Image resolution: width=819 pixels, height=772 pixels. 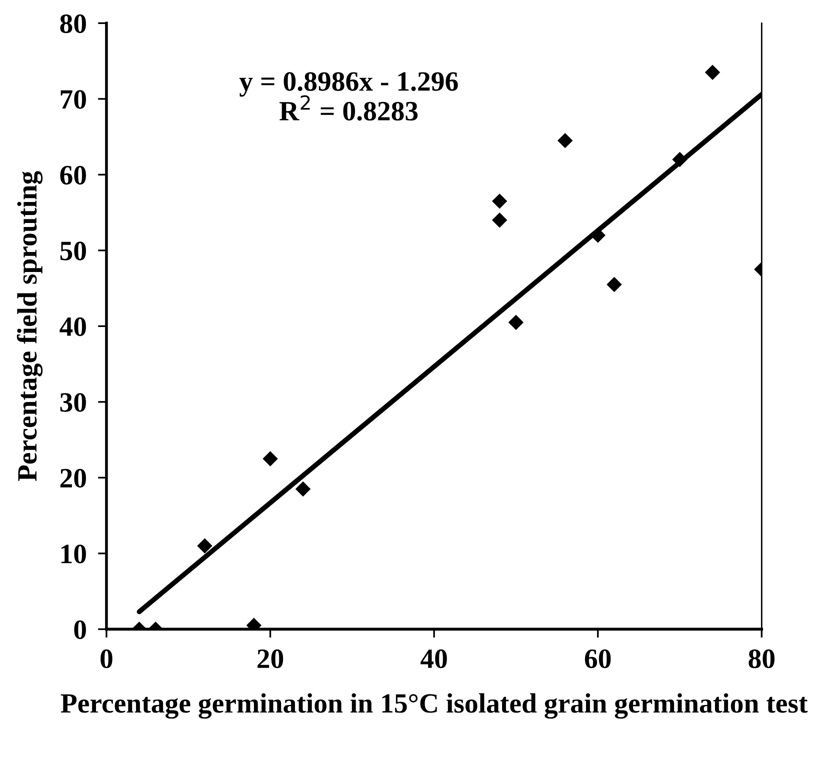 What do you see at coordinates (73, 402) in the screenshot?
I see `y-tick-label: 30` at bounding box center [73, 402].